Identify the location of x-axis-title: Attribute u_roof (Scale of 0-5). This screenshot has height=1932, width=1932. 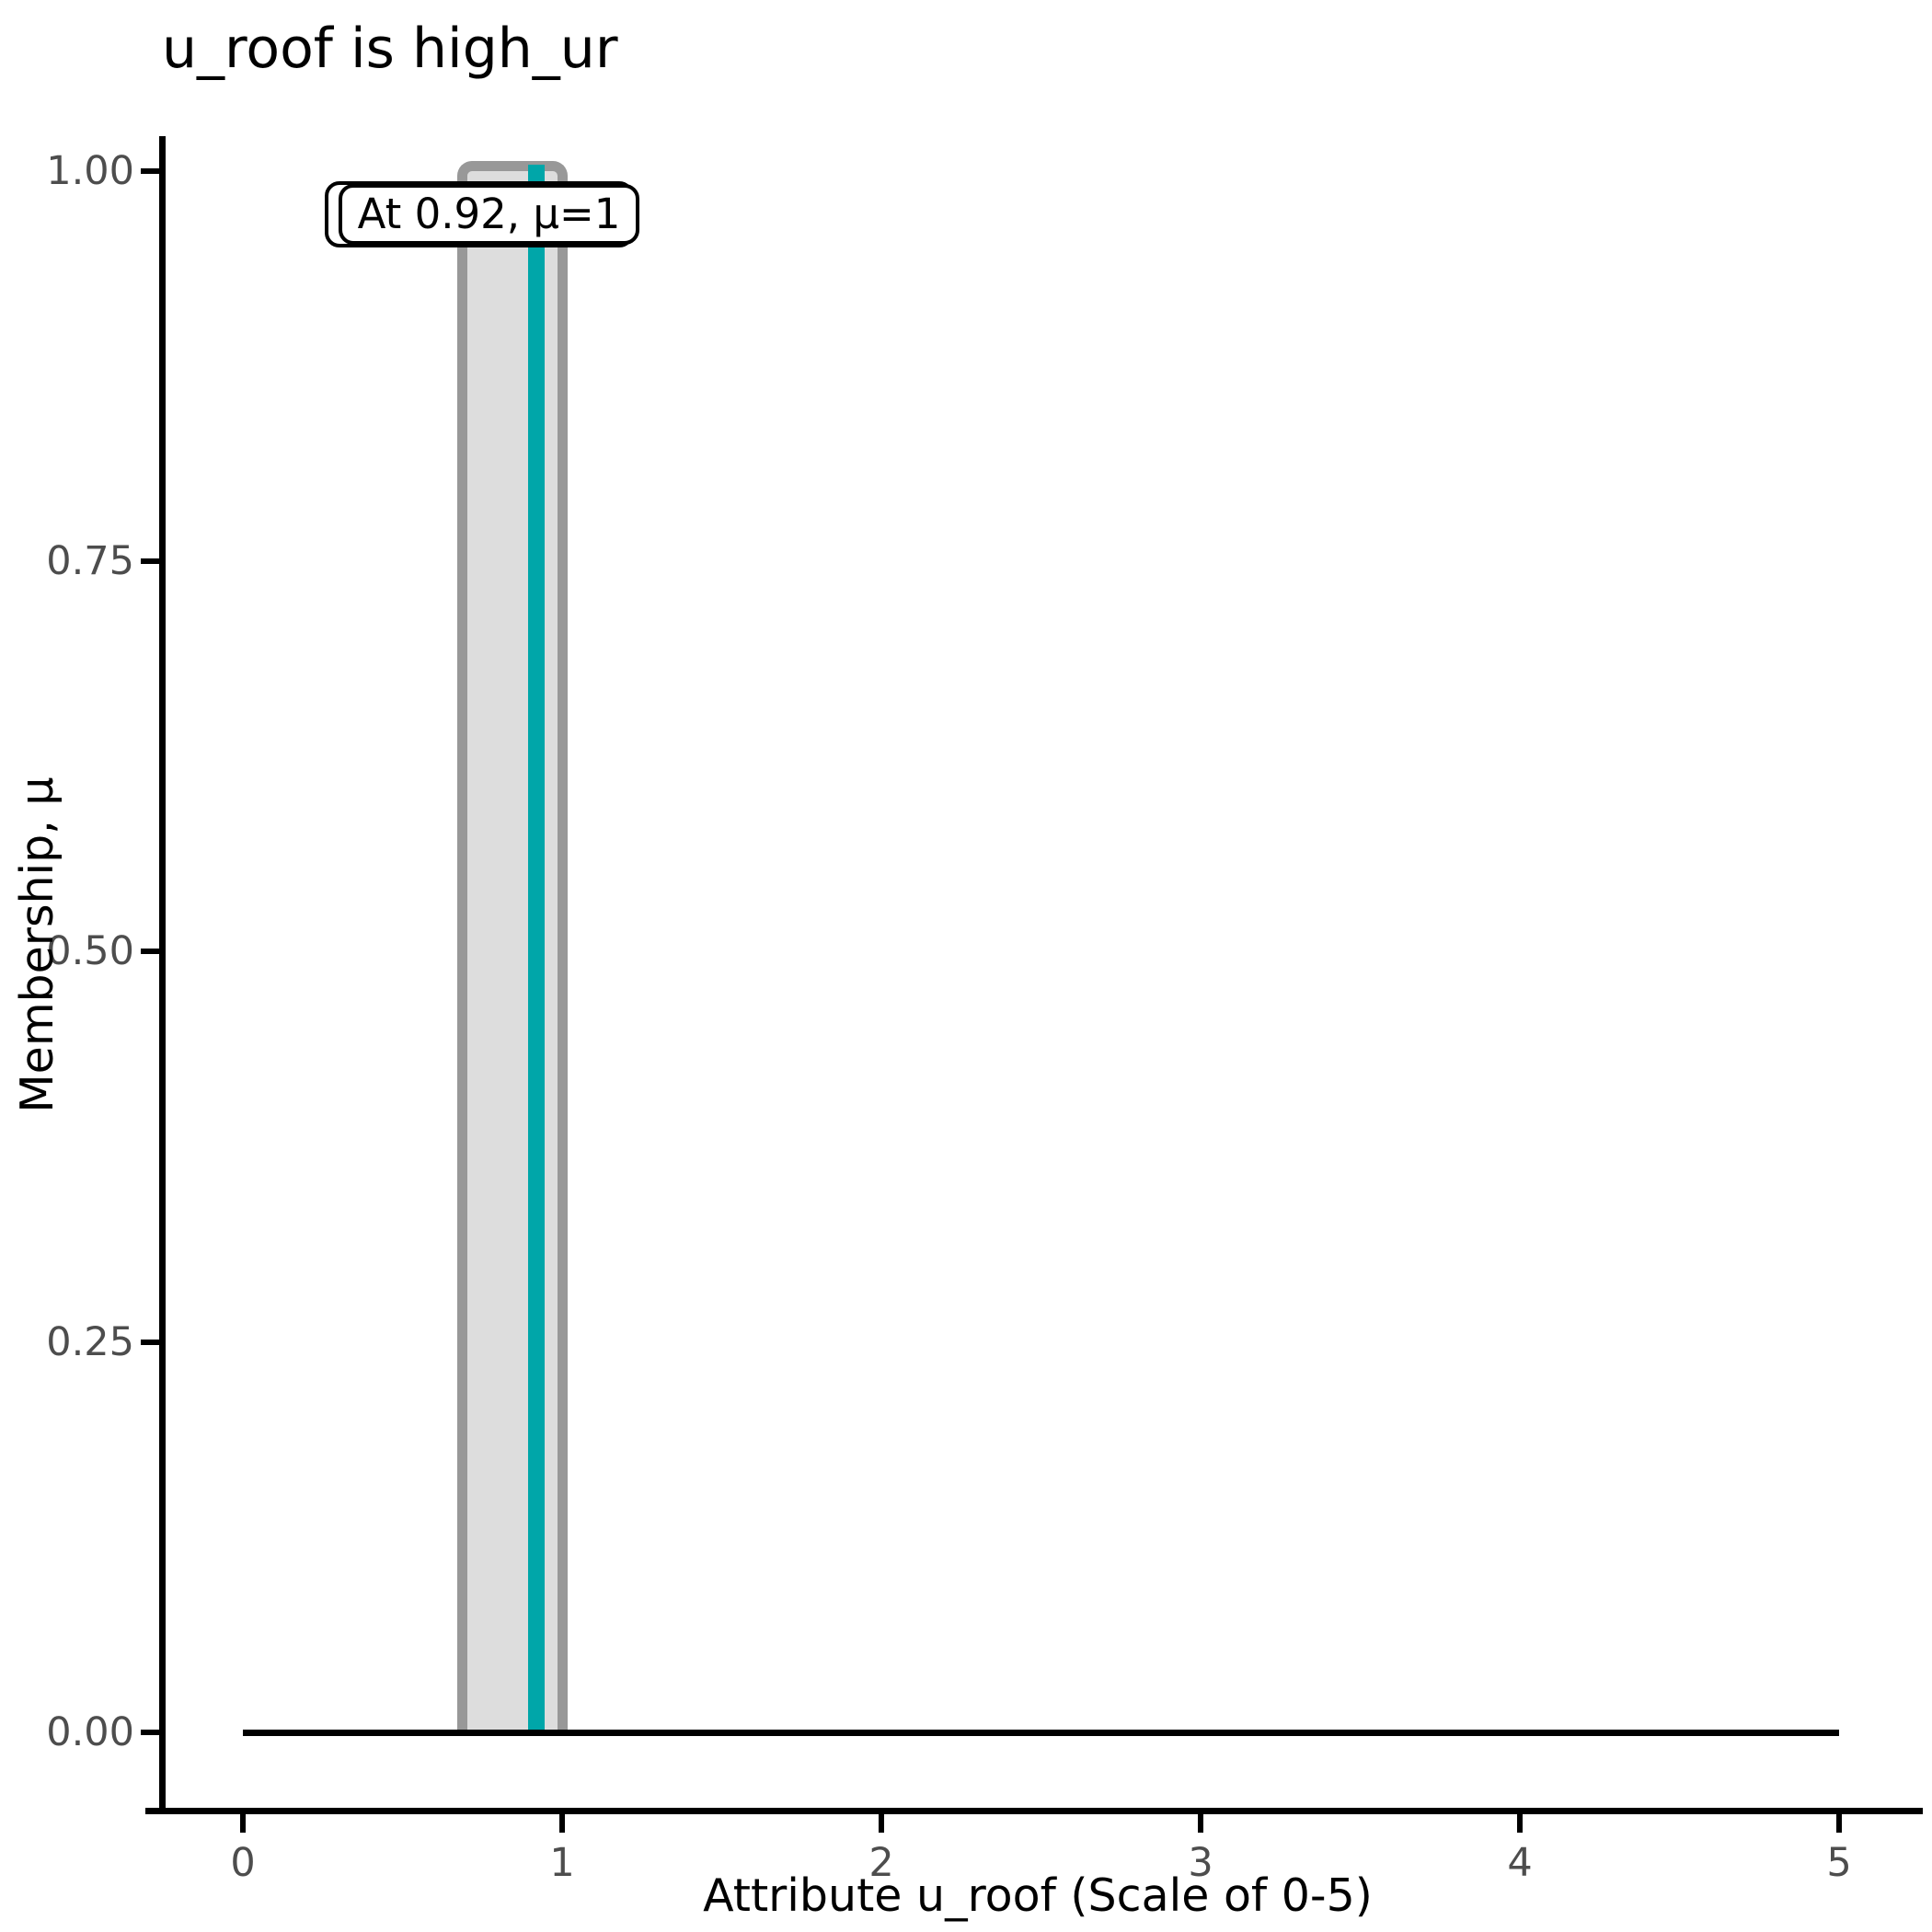
(1038, 1895).